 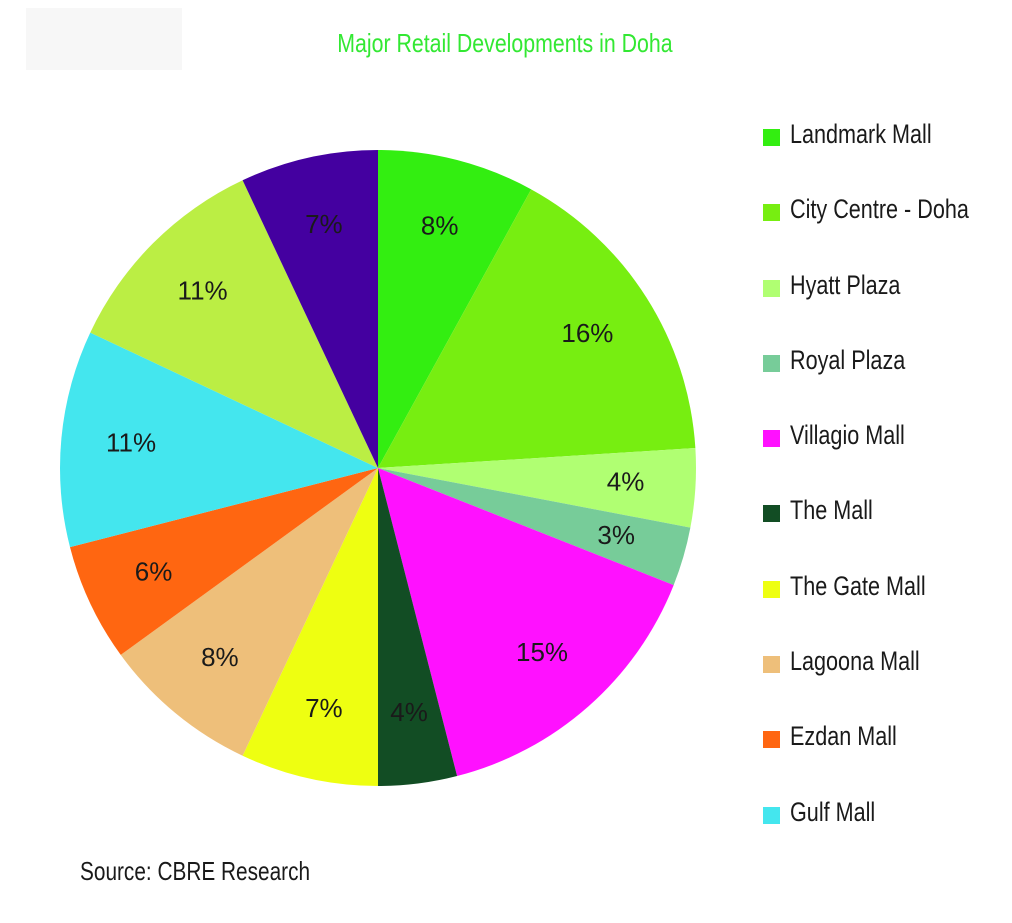 I want to click on slice-value-label-12: 7%, so click(x=324, y=224).